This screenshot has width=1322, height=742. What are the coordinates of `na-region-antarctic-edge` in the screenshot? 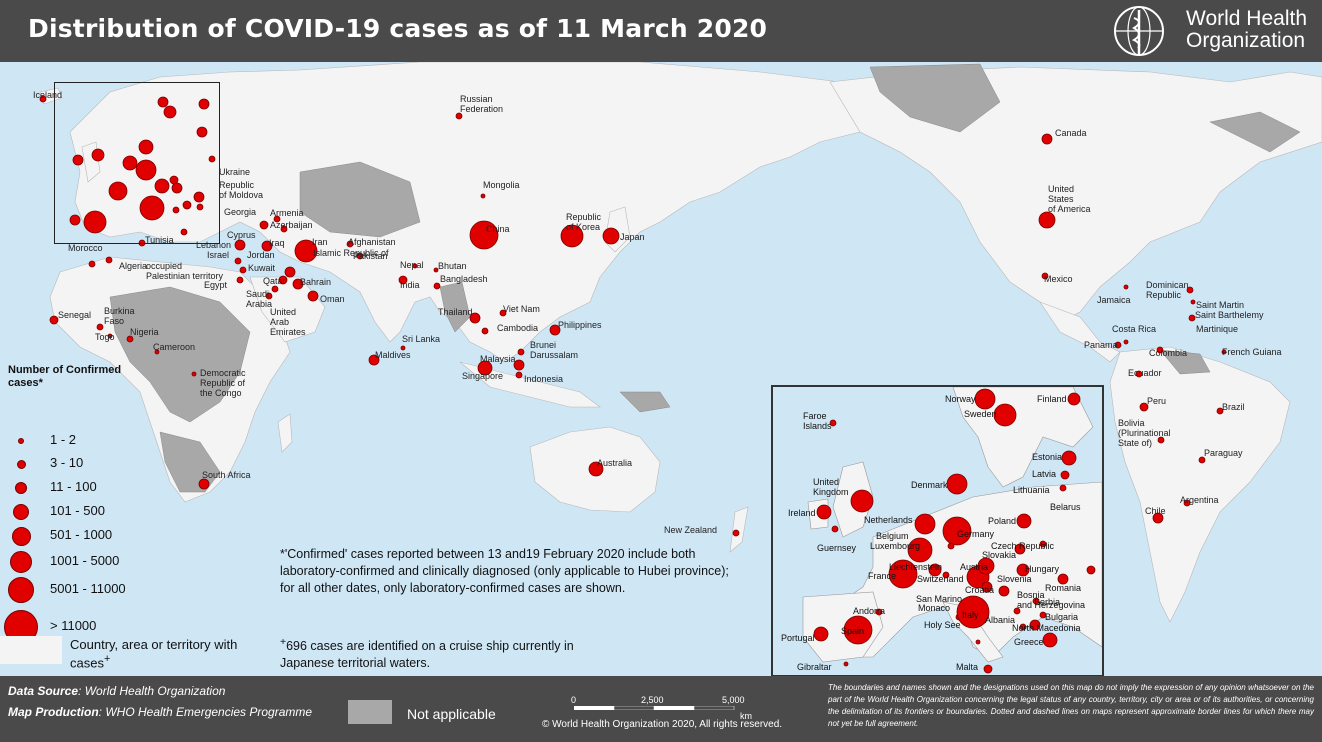 It's located at (1255, 132).